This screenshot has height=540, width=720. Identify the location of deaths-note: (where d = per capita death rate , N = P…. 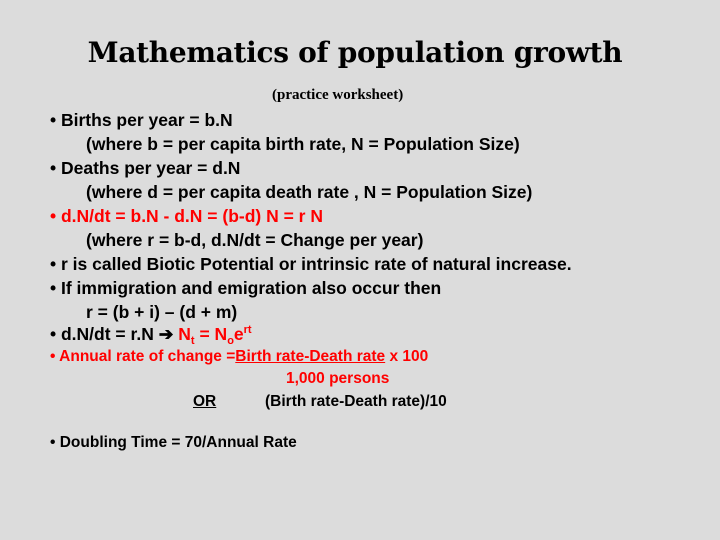
(309, 192).